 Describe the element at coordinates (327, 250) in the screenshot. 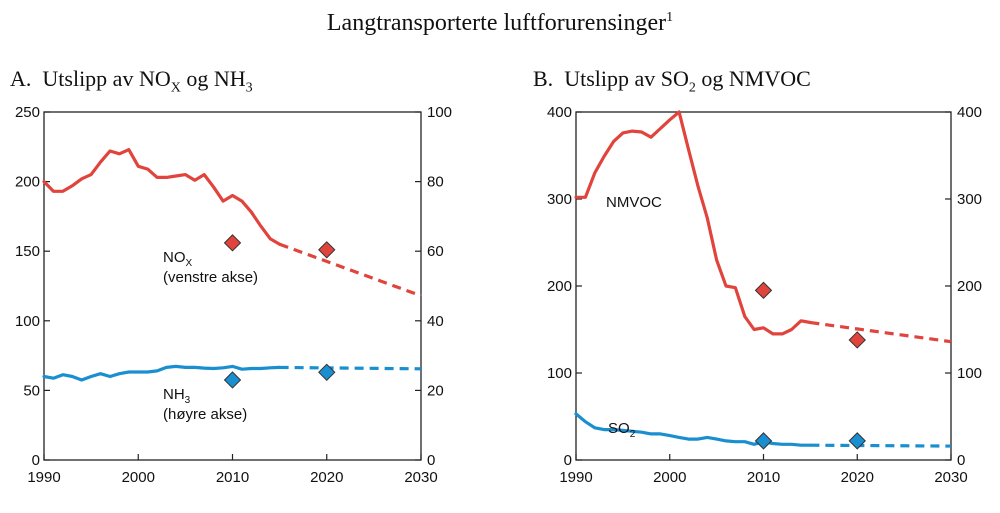

I see `nox-marker-2020` at that location.